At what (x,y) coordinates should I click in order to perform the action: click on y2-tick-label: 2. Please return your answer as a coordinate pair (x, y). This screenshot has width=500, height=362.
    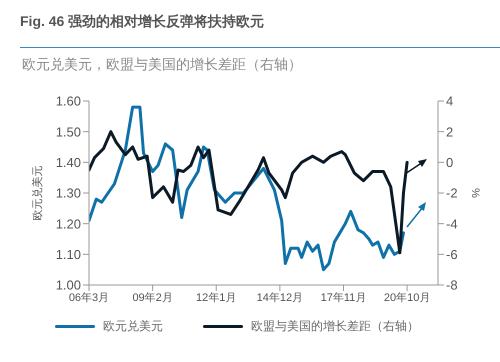
    Looking at the image, I should click on (450, 132).